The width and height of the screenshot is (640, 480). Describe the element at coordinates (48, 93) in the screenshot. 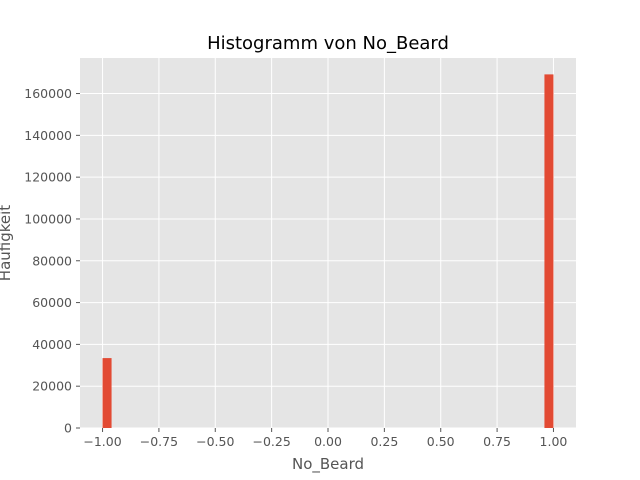

I see `y-tick-label: 160000` at that location.